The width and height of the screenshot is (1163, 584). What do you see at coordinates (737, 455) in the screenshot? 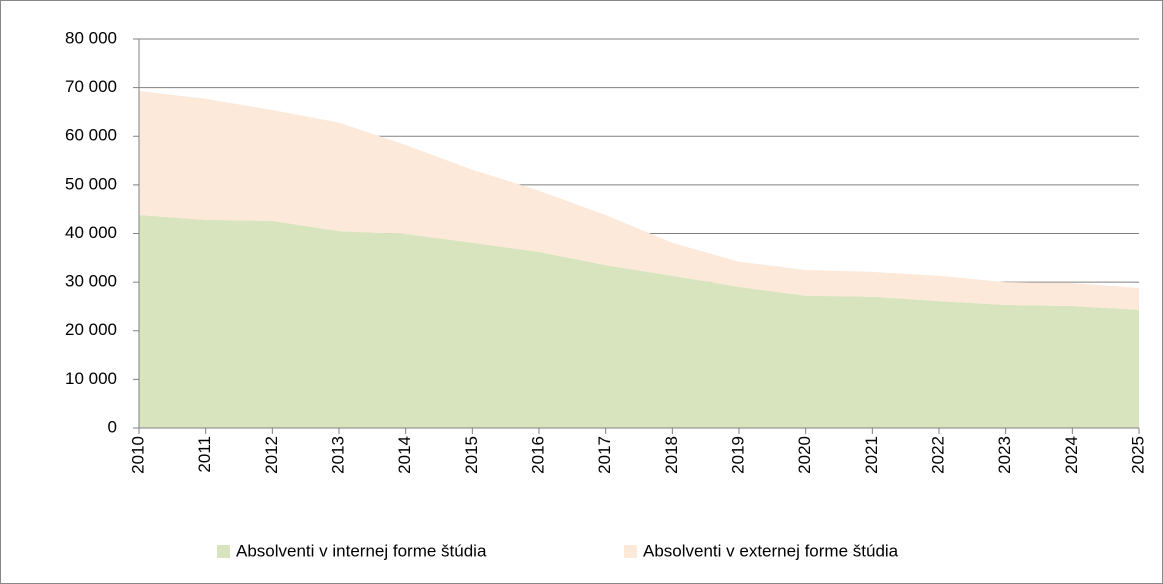
I see `x-tick-label: 2019` at bounding box center [737, 455].